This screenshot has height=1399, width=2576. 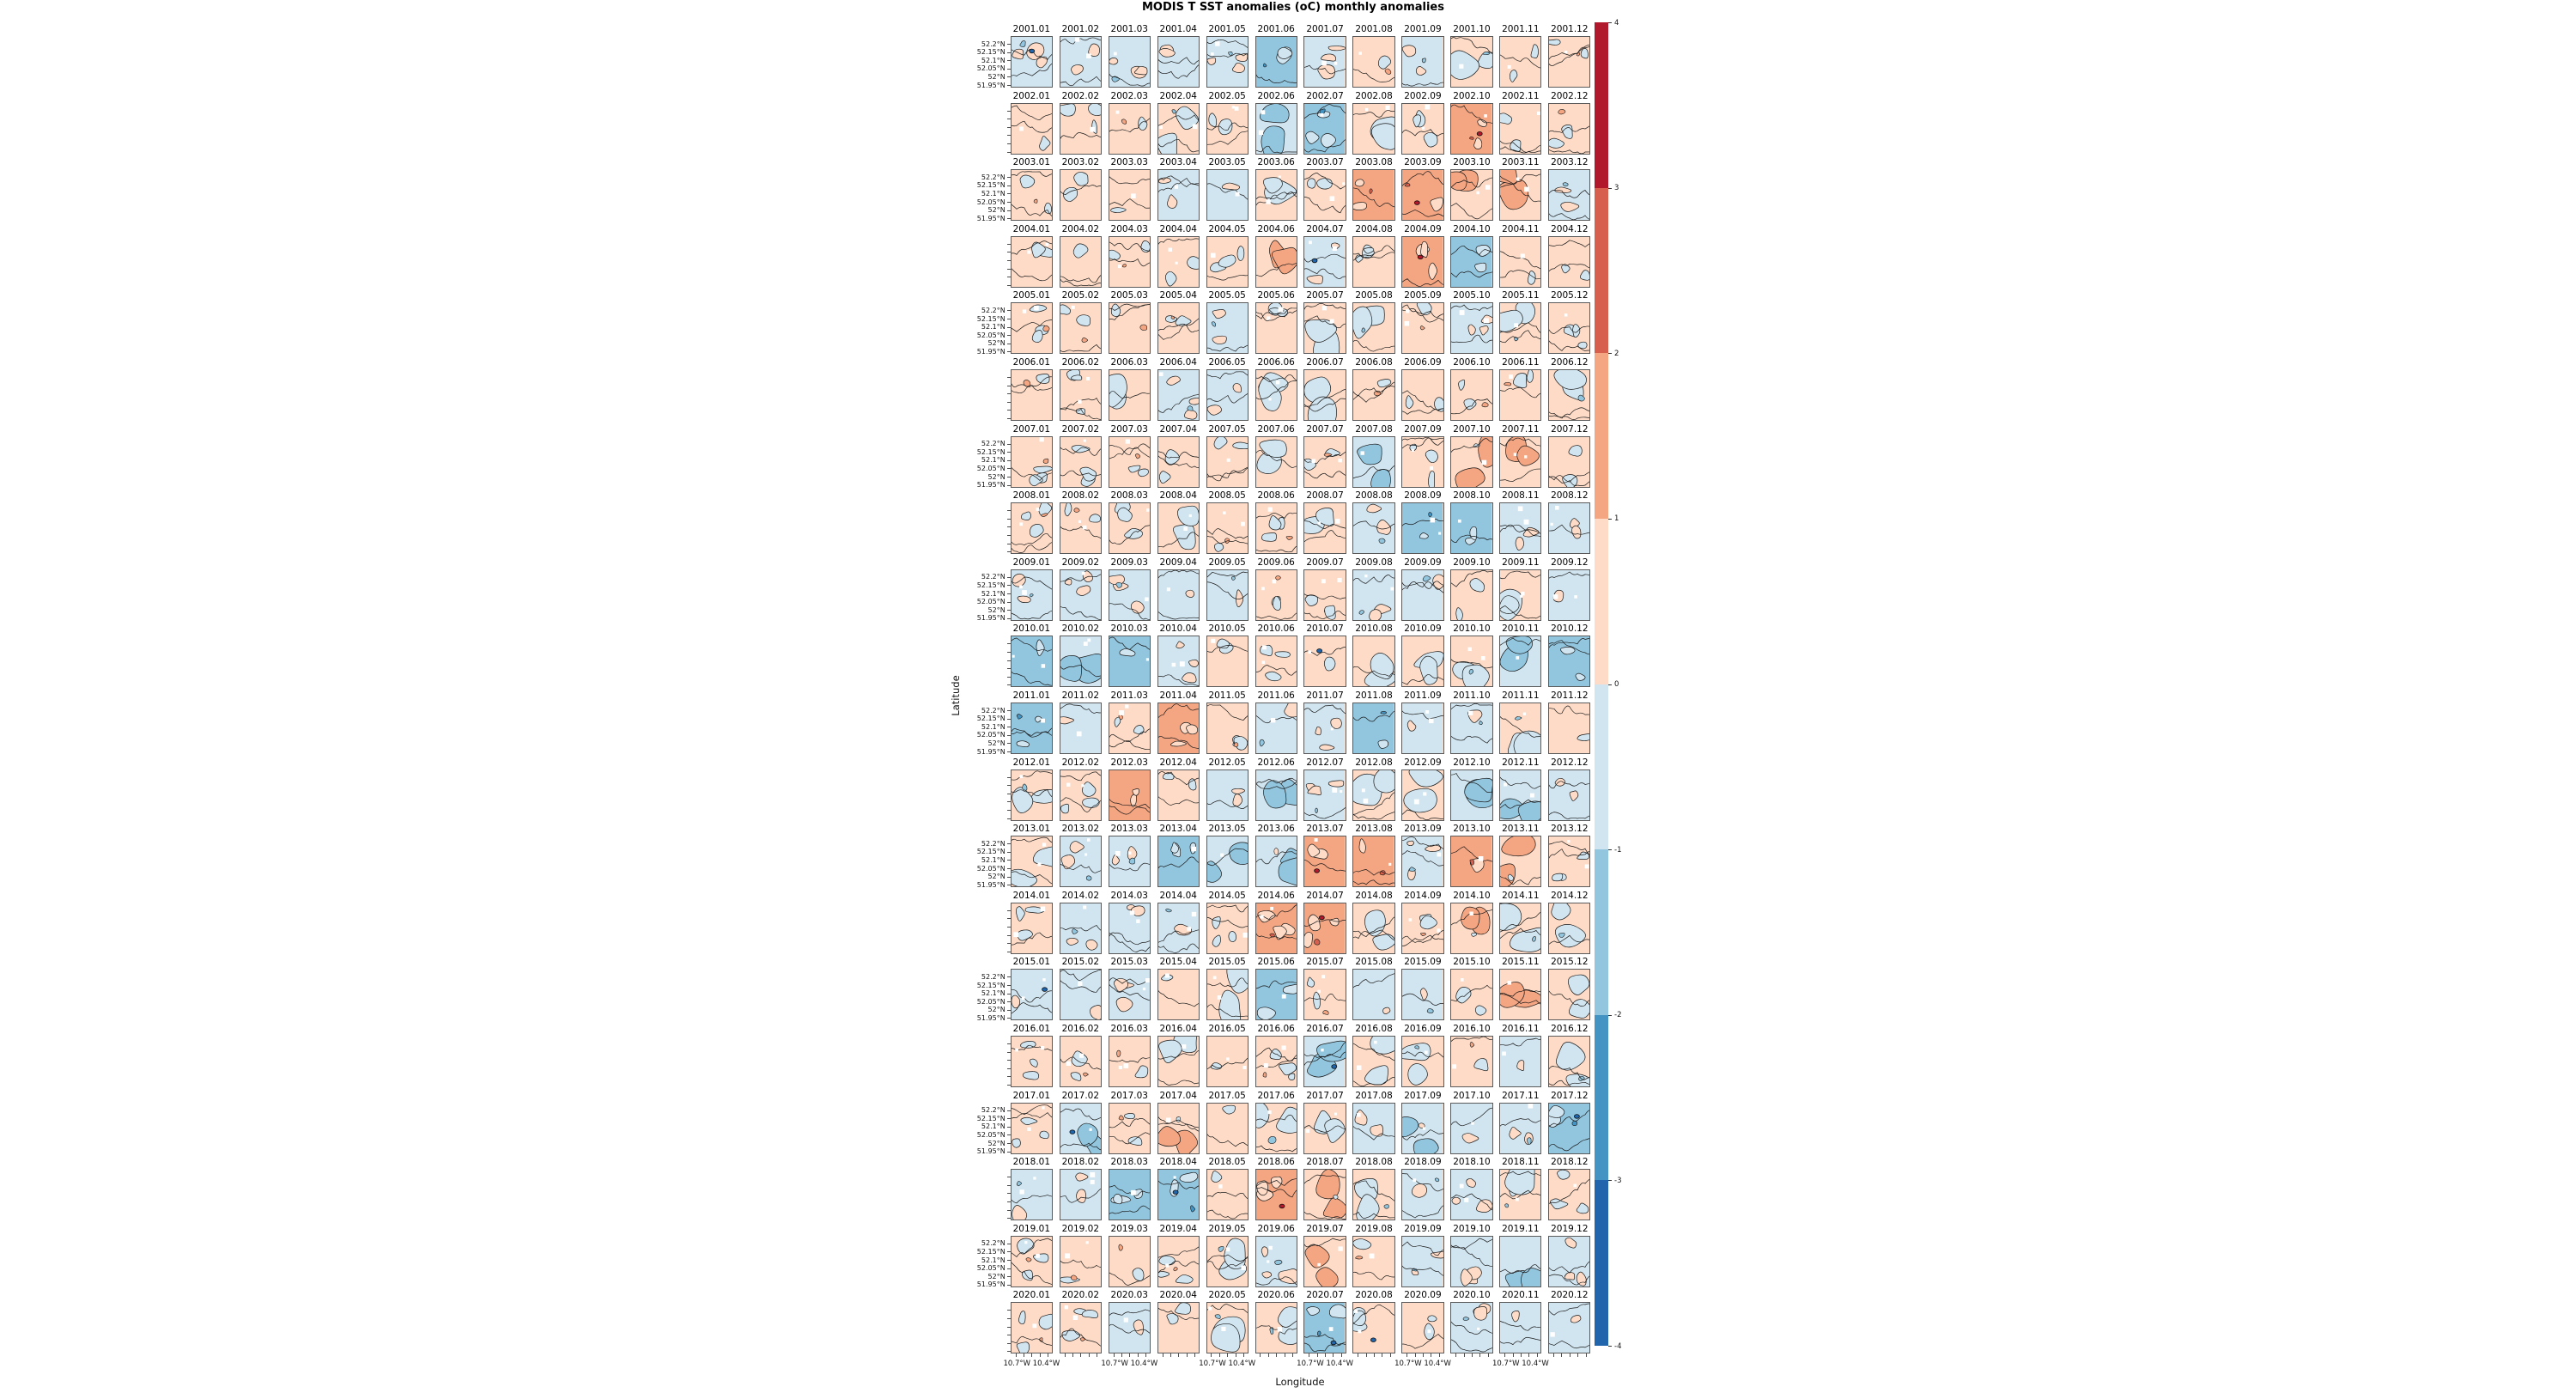 What do you see at coordinates (1129, 362) in the screenshot?
I see `panel-title: 2006.03` at bounding box center [1129, 362].